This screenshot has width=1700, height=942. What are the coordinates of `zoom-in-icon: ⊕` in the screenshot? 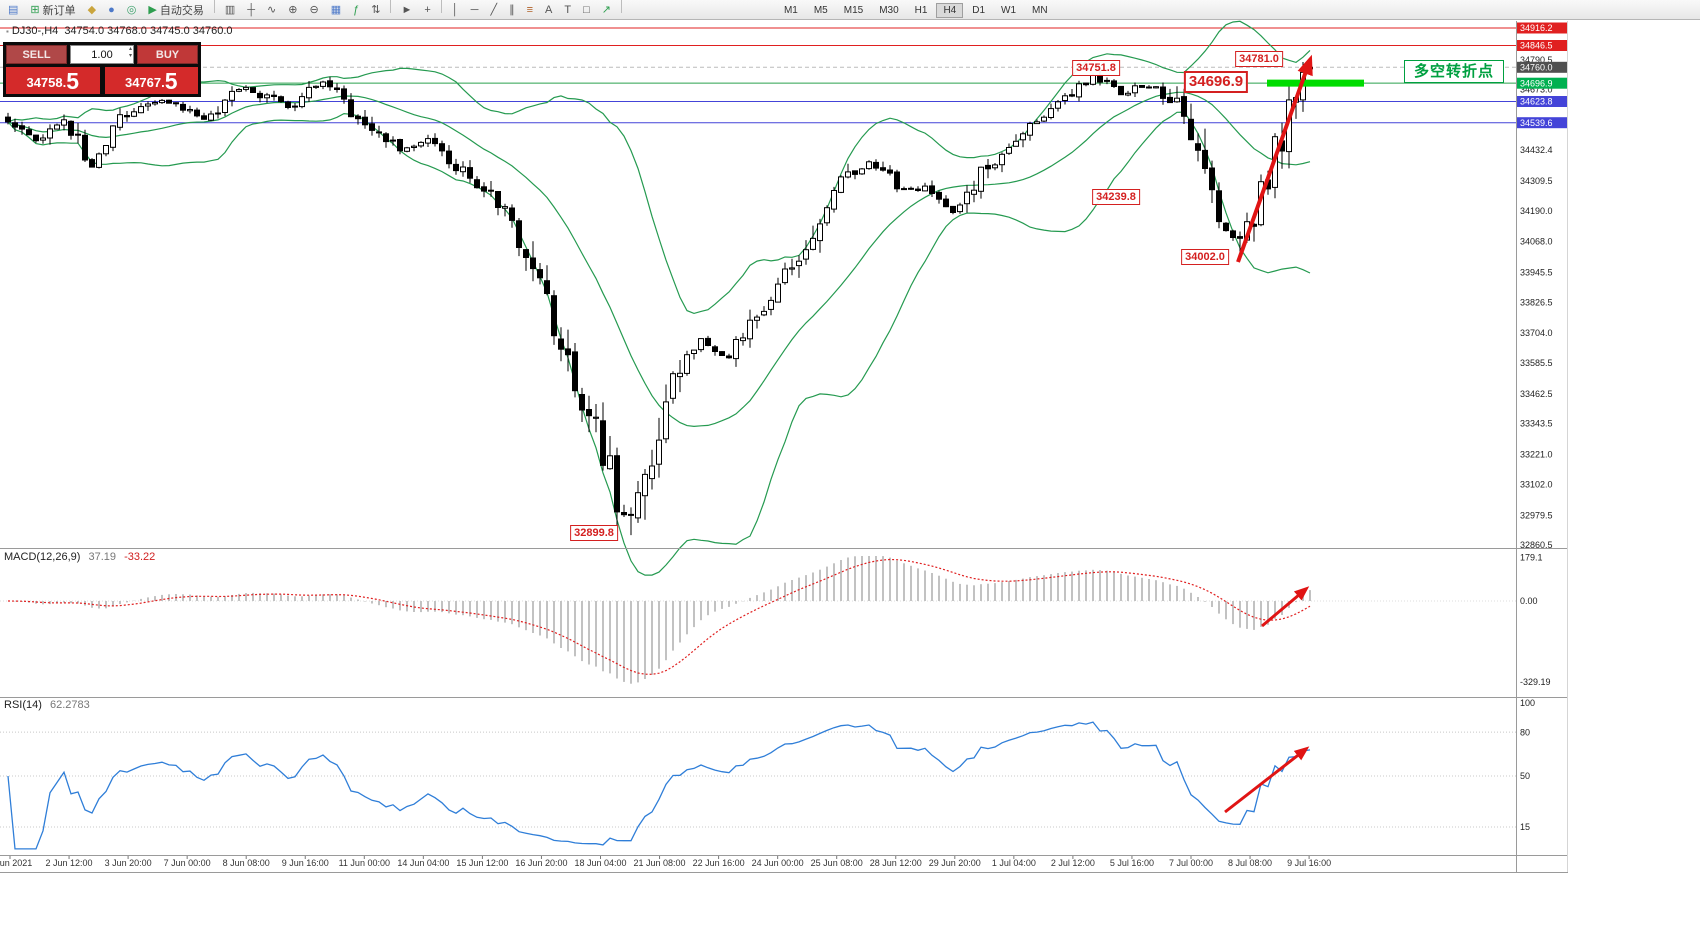 It's located at (292, 10).